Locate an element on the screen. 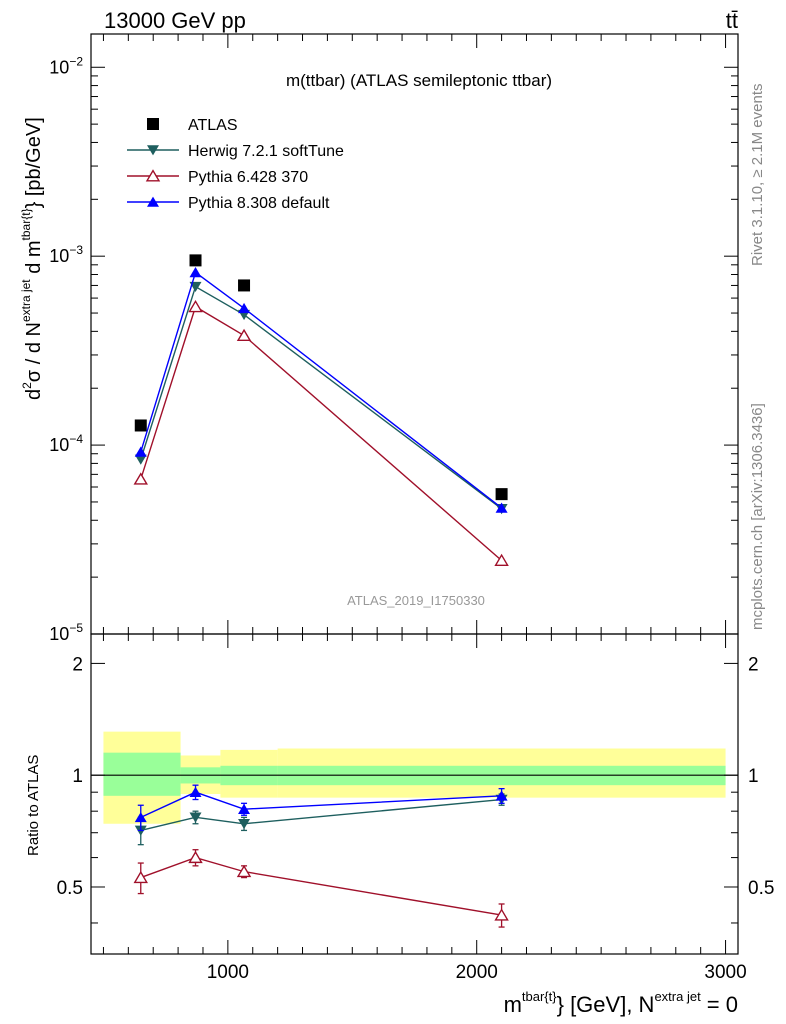  ratio-y-tick-label-left: 1 is located at coordinates (77, 776).